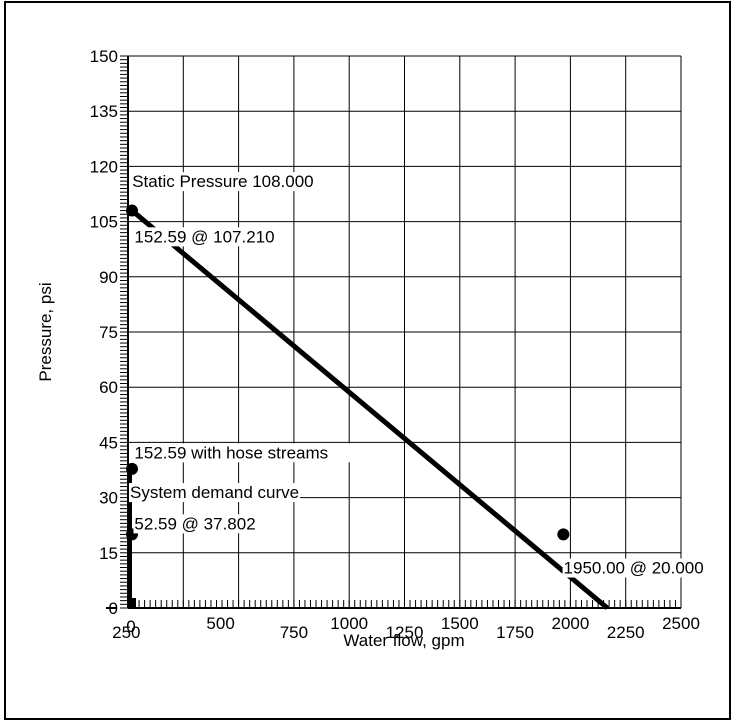  What do you see at coordinates (515, 632) in the screenshot?
I see `x-tick-label-6: 1750` at bounding box center [515, 632].